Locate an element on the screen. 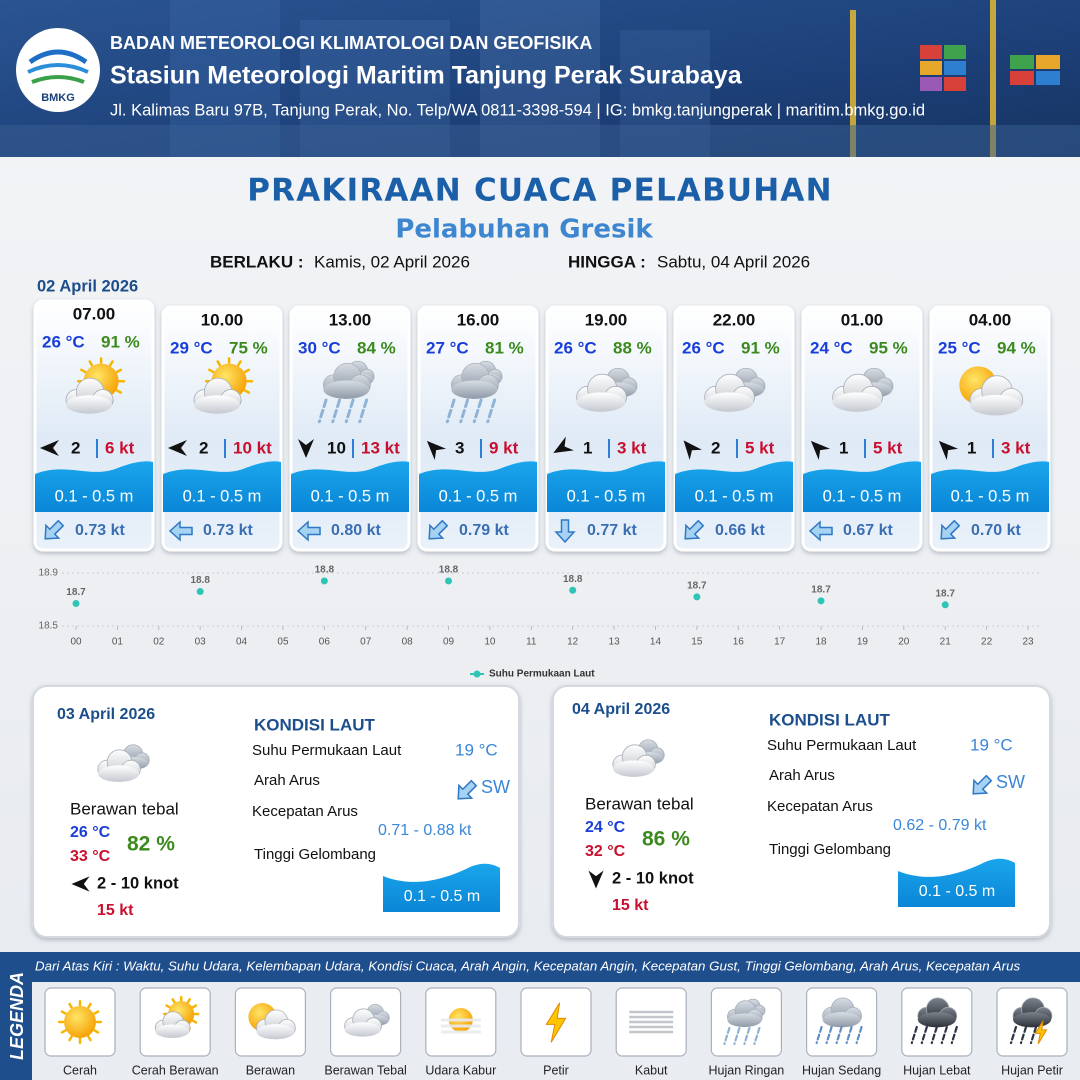  sst: 19 °C is located at coordinates (476, 749).